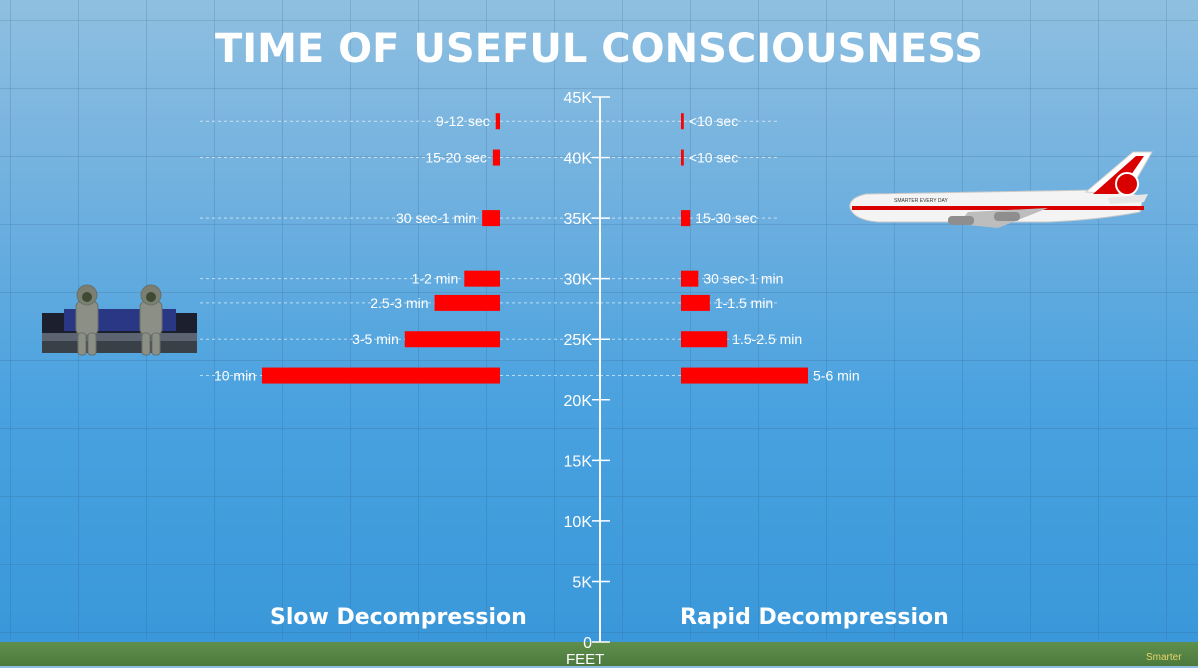 The height and width of the screenshot is (668, 1198). I want to click on chart-title: TIME OF USEFUL CONSCIOUSNESS, so click(599, 49).